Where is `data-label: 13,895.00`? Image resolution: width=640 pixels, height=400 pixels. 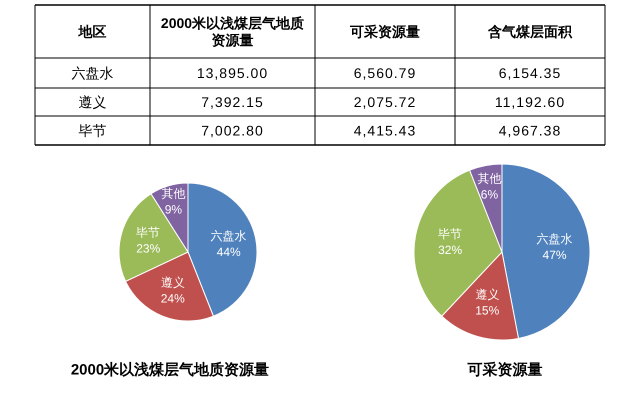
data-label: 13,895.00 is located at coordinates (232, 73).